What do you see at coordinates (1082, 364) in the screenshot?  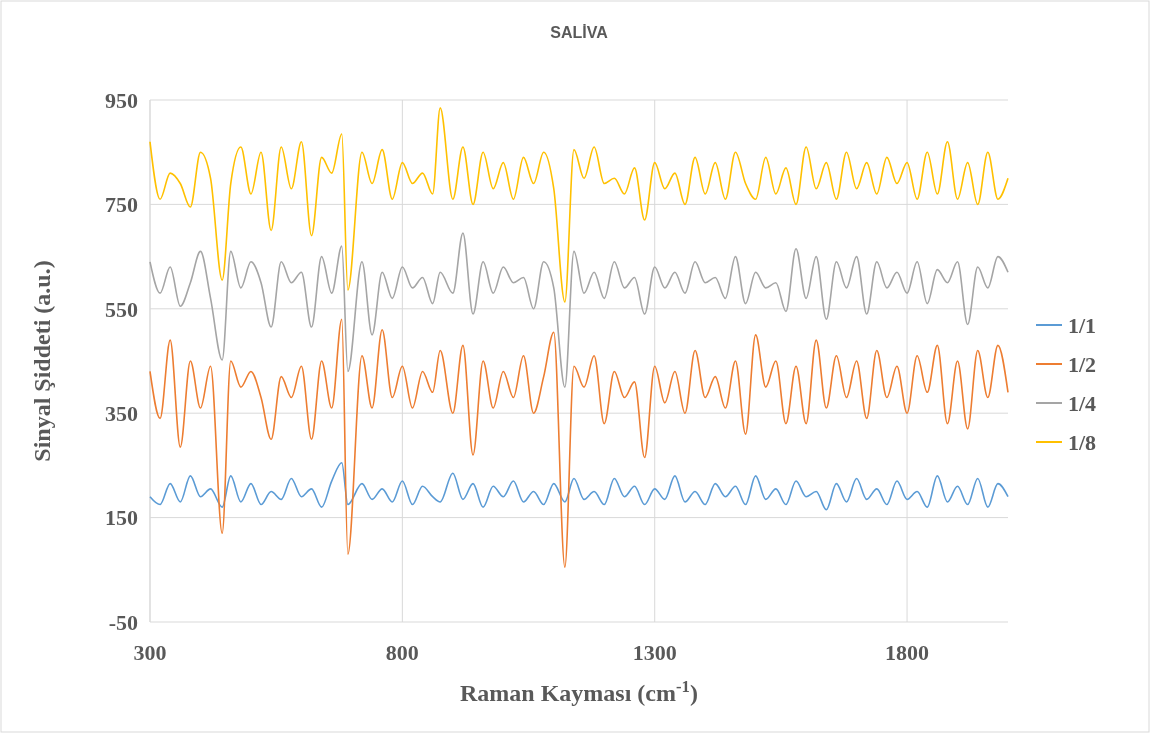 I see `legend-label: 1/2` at bounding box center [1082, 364].